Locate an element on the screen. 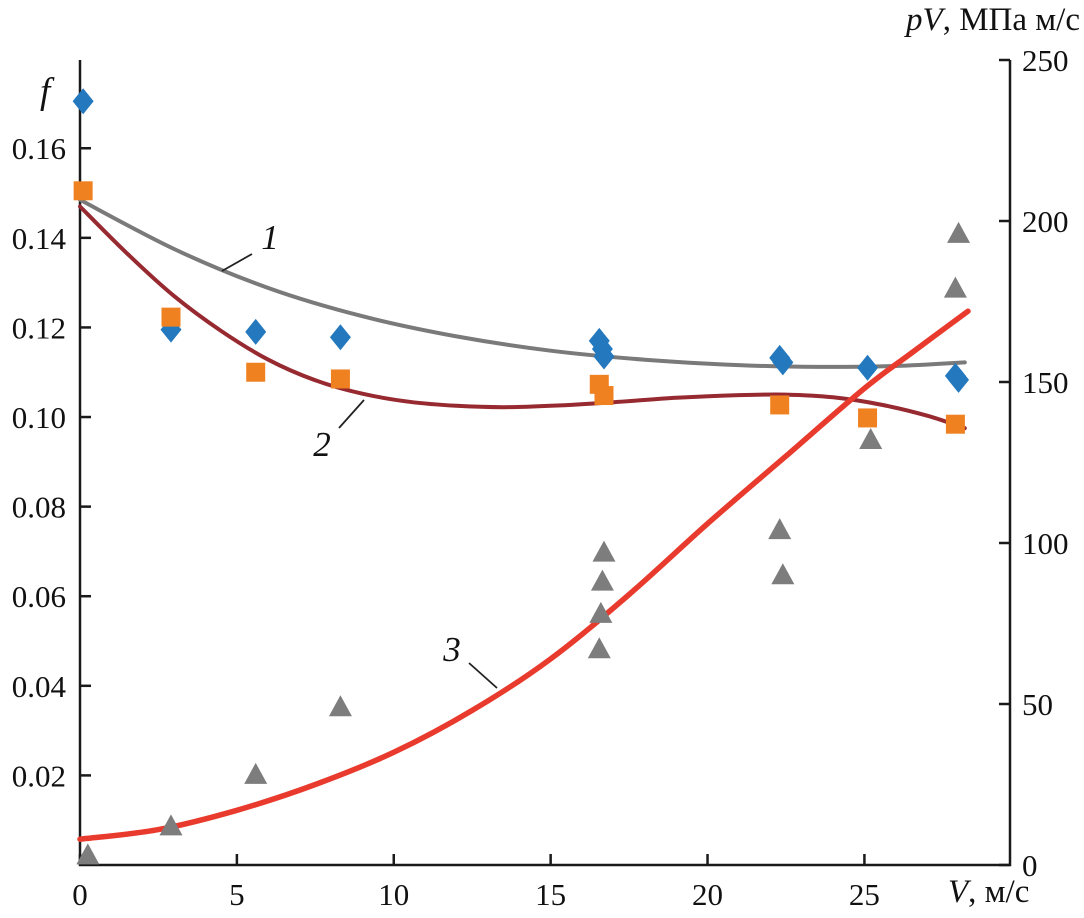 The image size is (1084, 918). left-tick-label: 0.08 is located at coordinates (39, 507).